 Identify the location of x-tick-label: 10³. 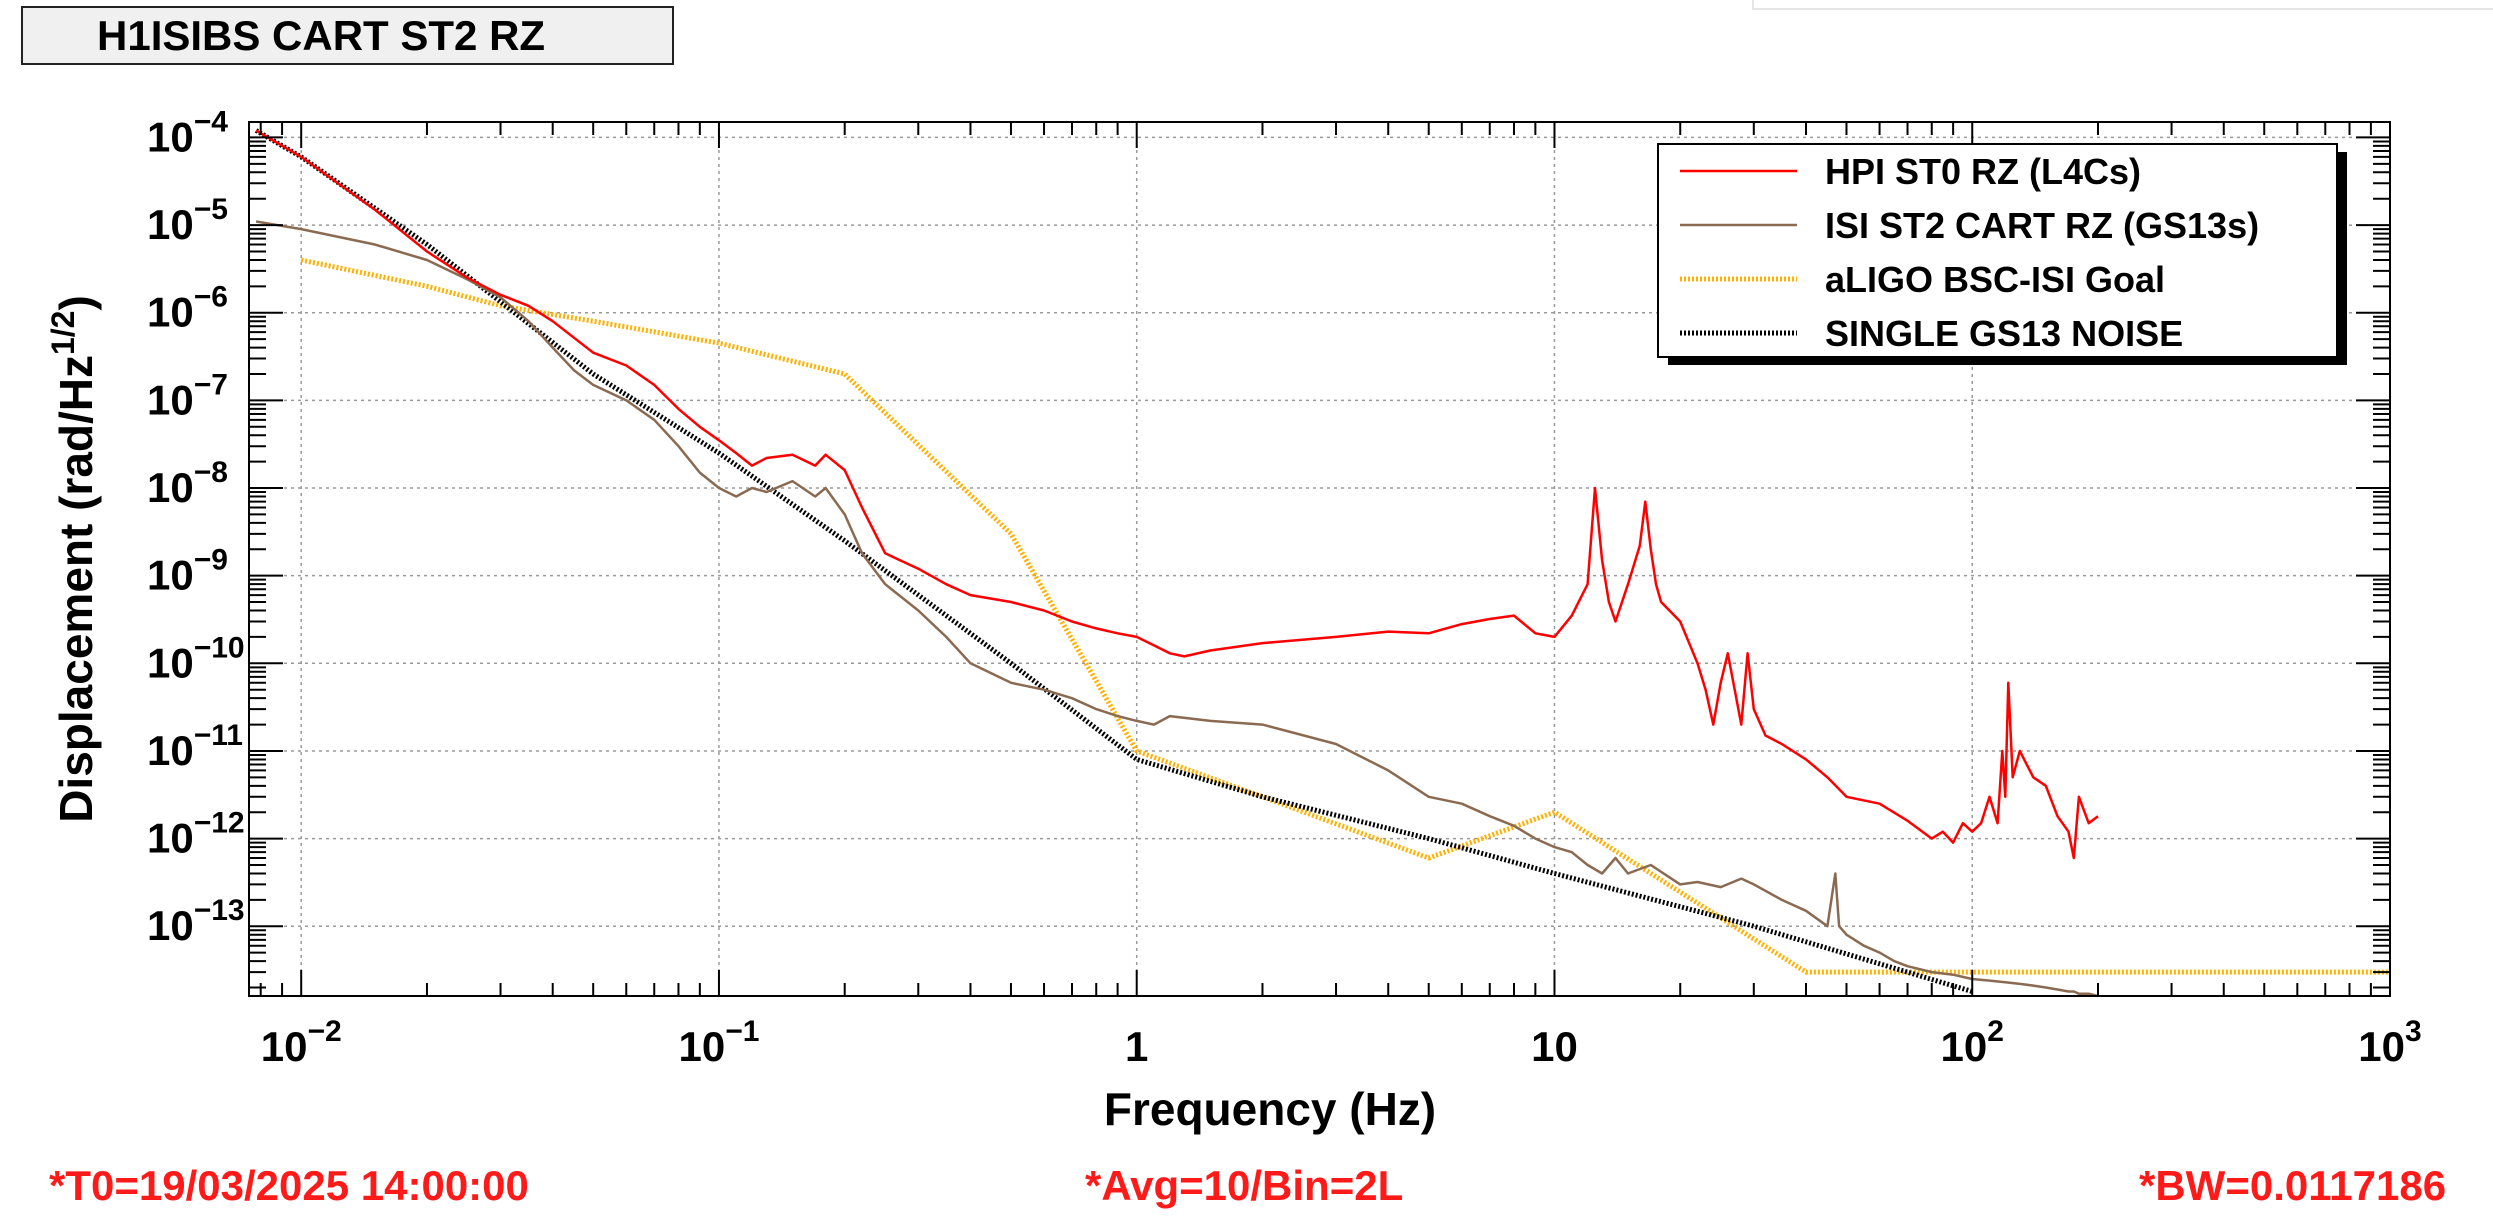
(2389, 1042).